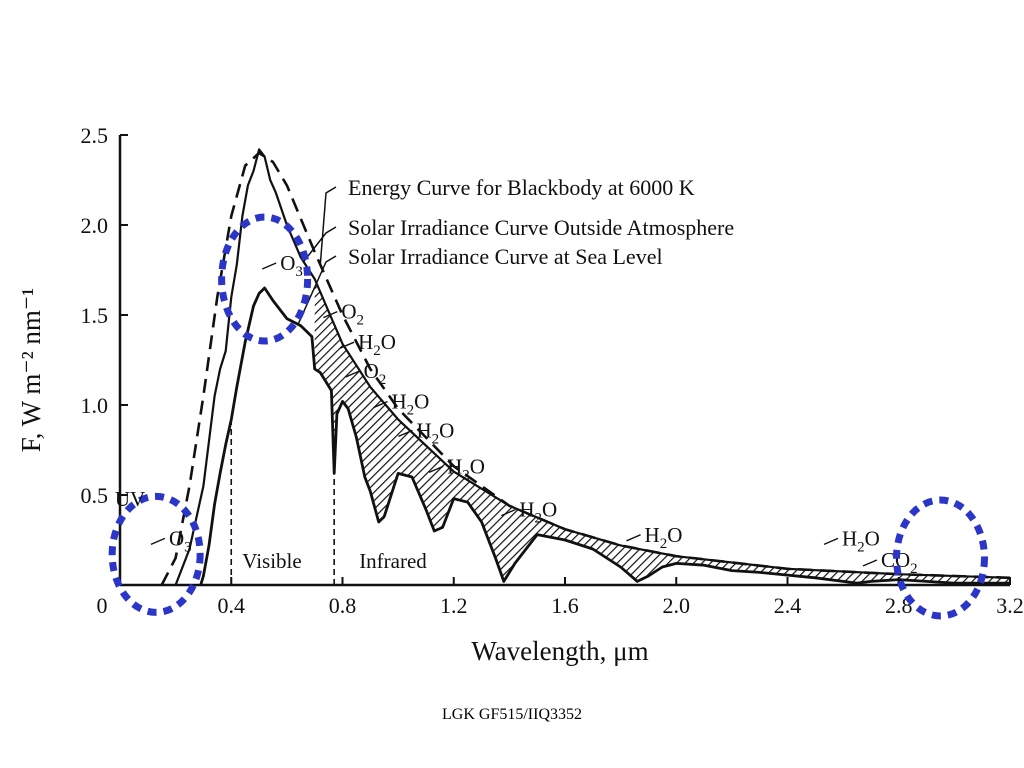  Describe the element at coordinates (1010, 605) in the screenshot. I see `x-tick-label: 3.2` at that location.